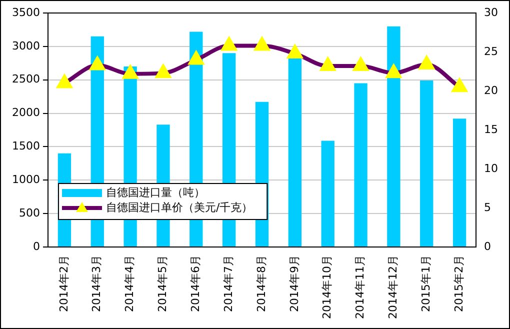 This screenshot has width=510, height=329. I want to click on x-tick-label: 2014年4月, so click(129, 283).